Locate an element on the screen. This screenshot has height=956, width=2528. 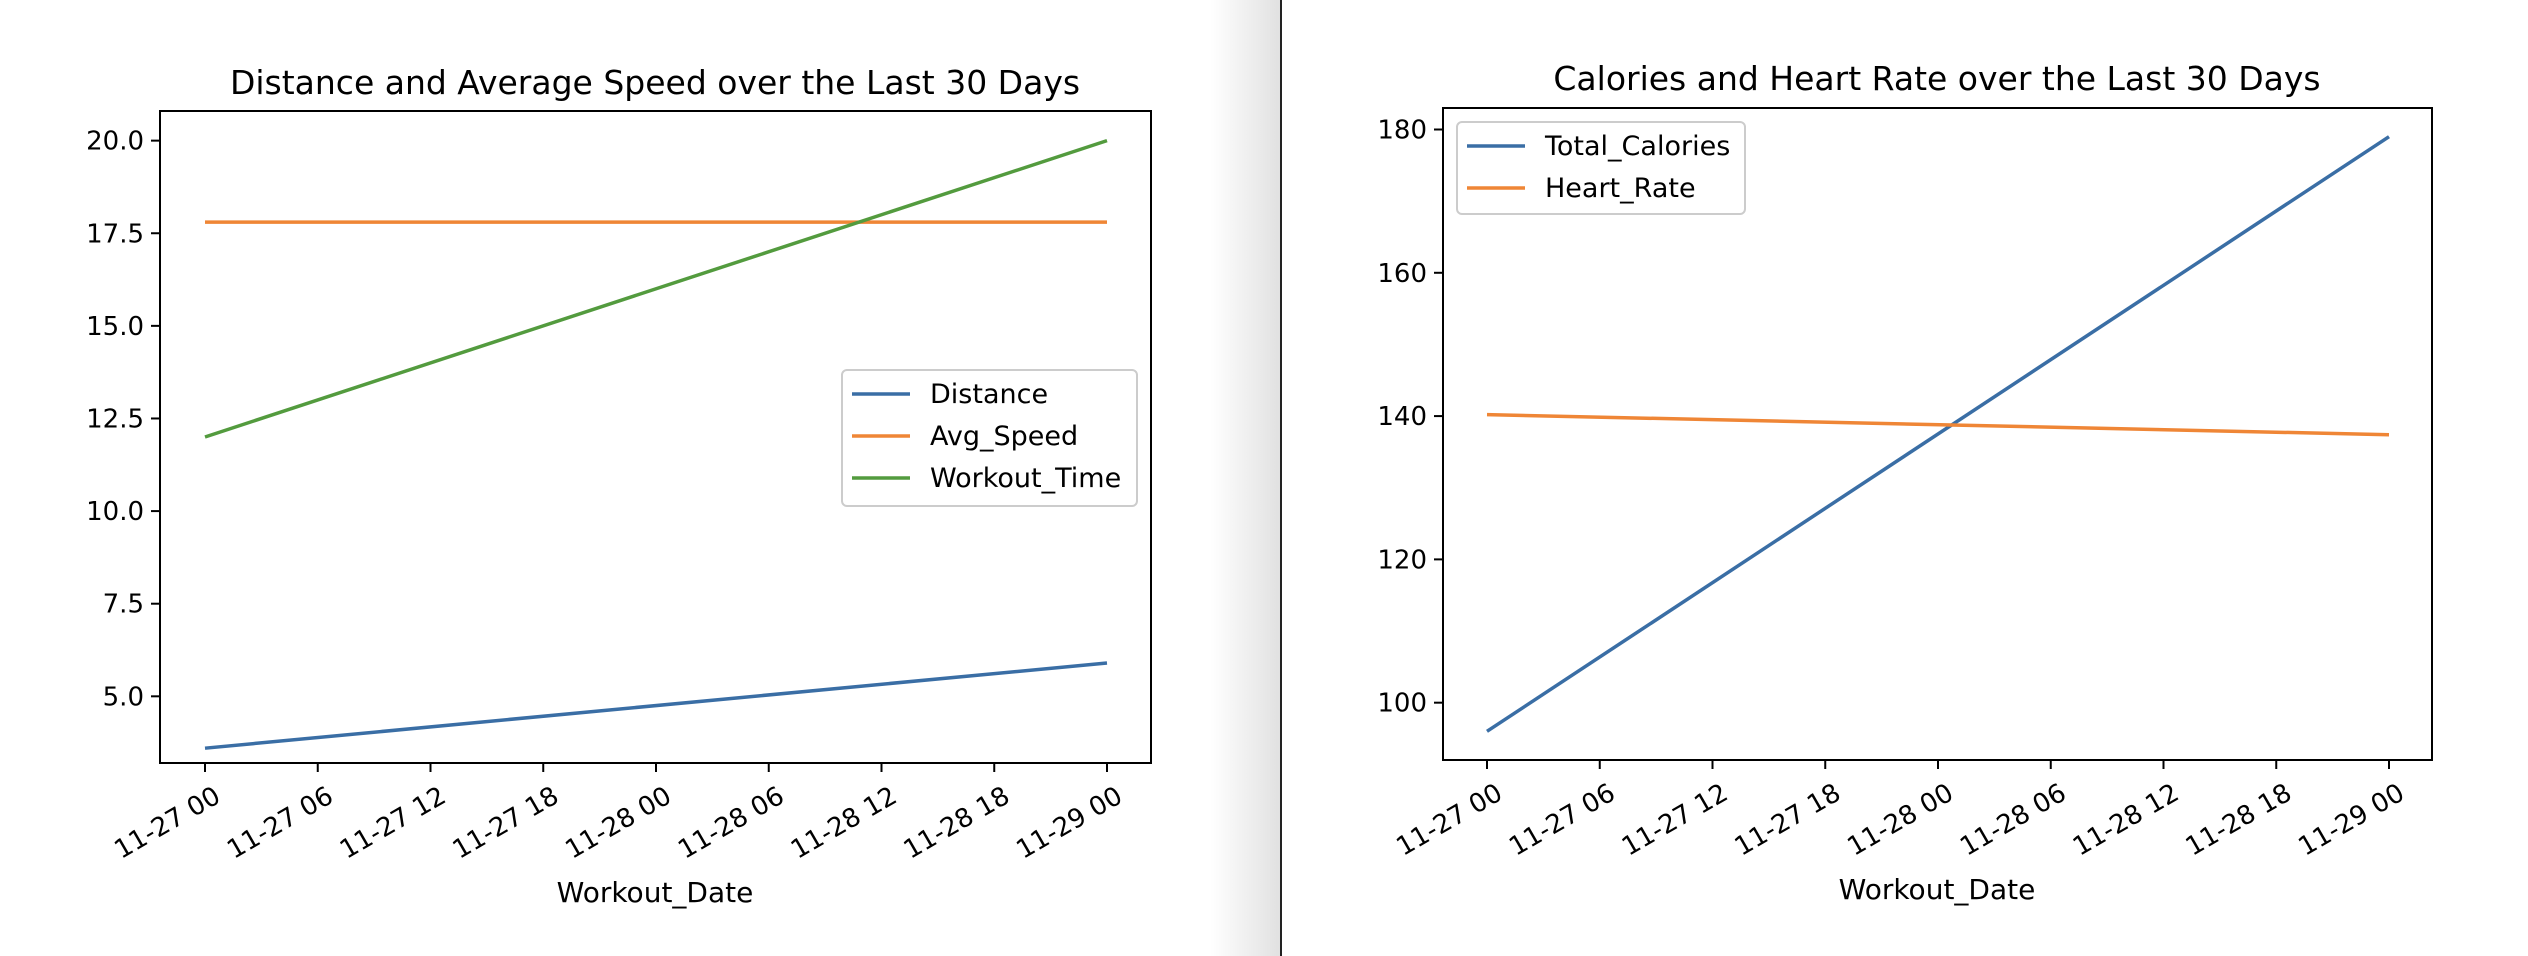
window-shadow is located at coordinates (1246, 478).